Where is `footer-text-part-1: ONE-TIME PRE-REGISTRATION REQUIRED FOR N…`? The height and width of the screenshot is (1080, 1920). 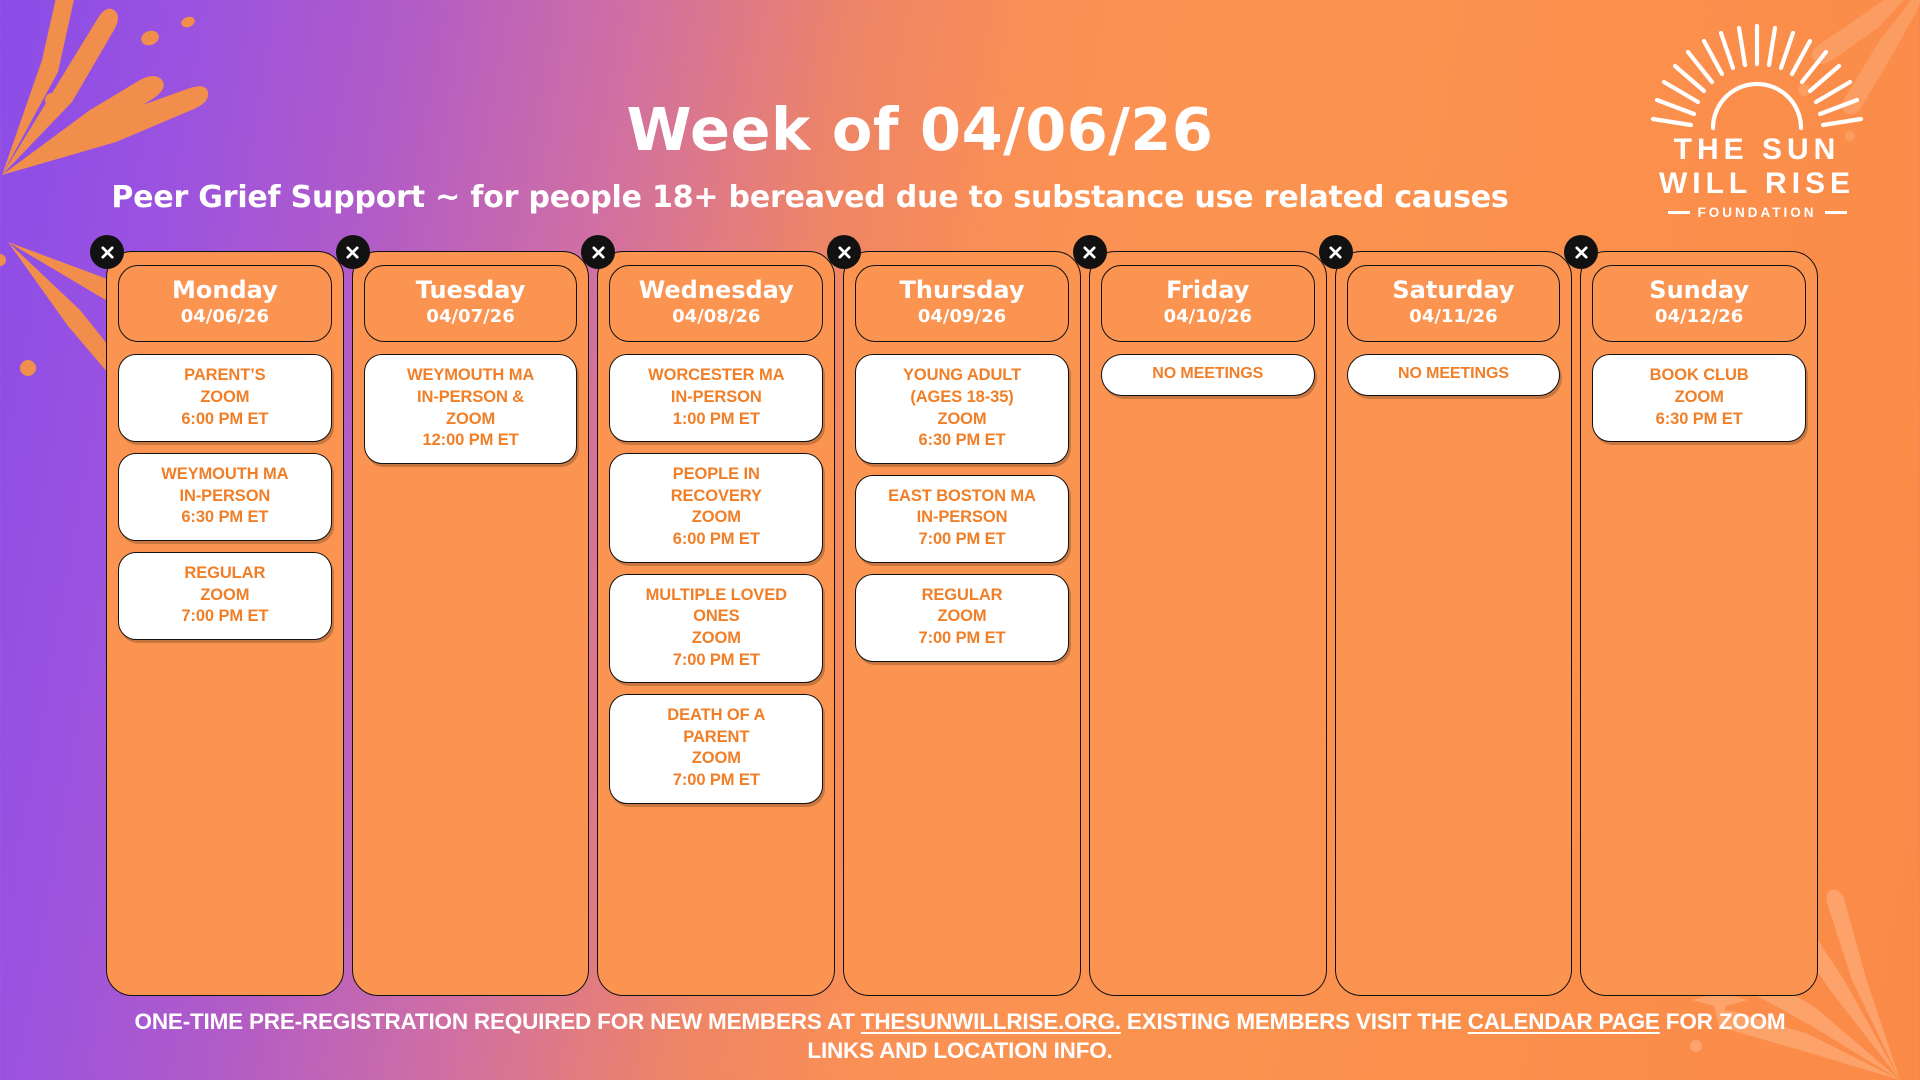 footer-text-part-1: ONE-TIME PRE-REGISTRATION REQUIRED FOR N… is located at coordinates (497, 1021).